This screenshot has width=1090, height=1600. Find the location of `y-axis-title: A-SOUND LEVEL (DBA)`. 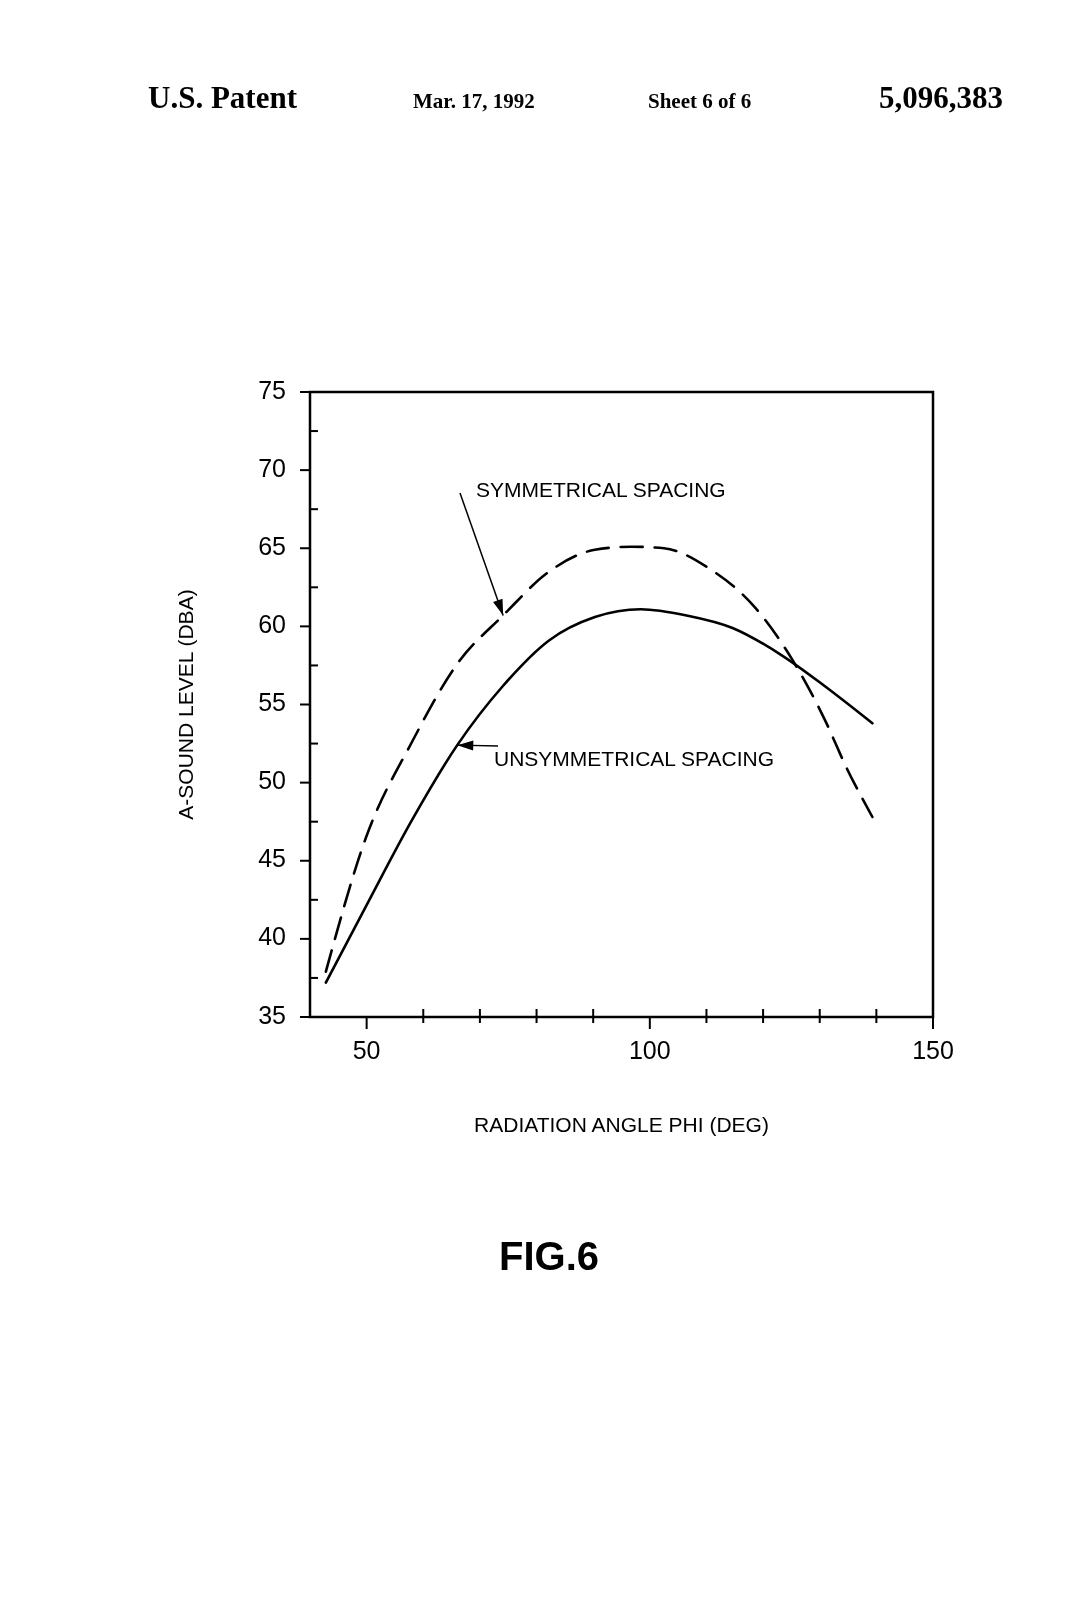

y-axis-title: A-SOUND LEVEL (DBA) is located at coordinates (185, 704).